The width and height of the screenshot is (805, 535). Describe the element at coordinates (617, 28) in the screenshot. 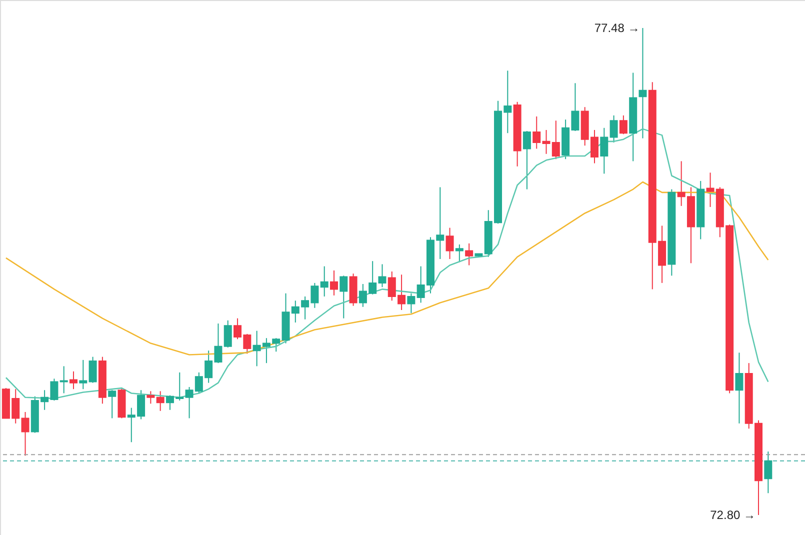

I see `annotation: 77.48 →` at that location.